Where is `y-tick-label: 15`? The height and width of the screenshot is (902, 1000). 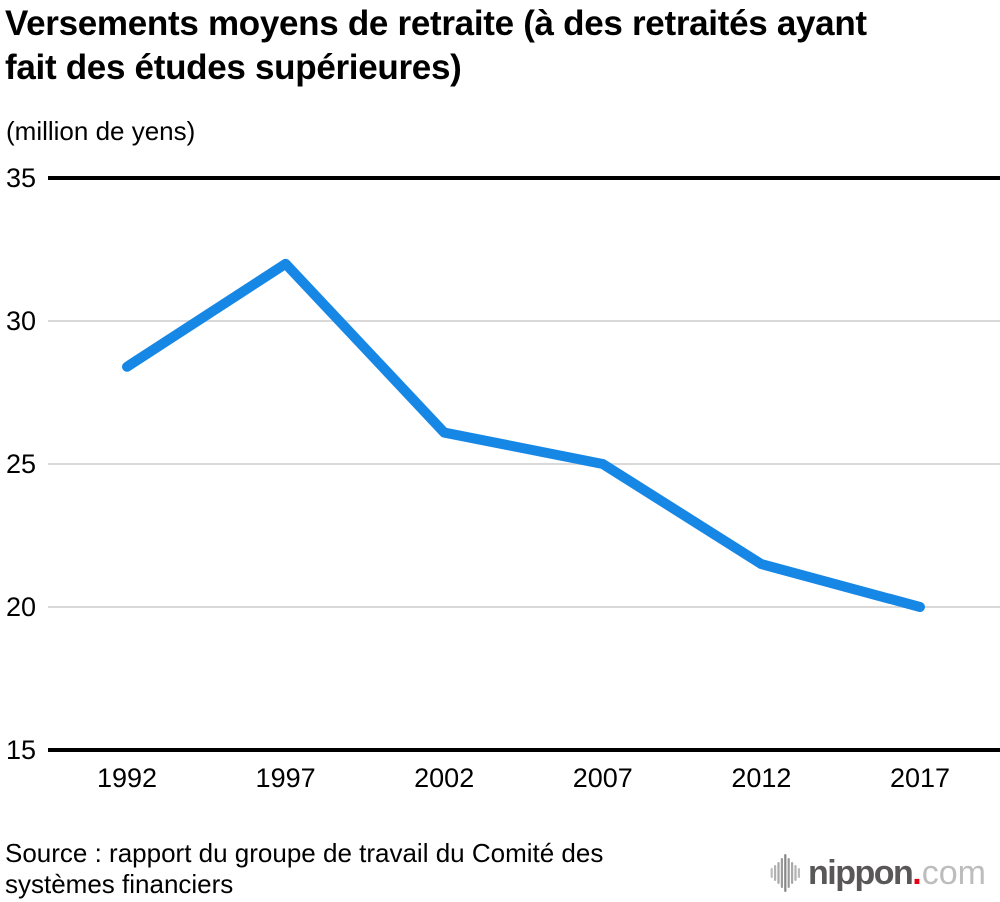 y-tick-label: 15 is located at coordinates (20, 750).